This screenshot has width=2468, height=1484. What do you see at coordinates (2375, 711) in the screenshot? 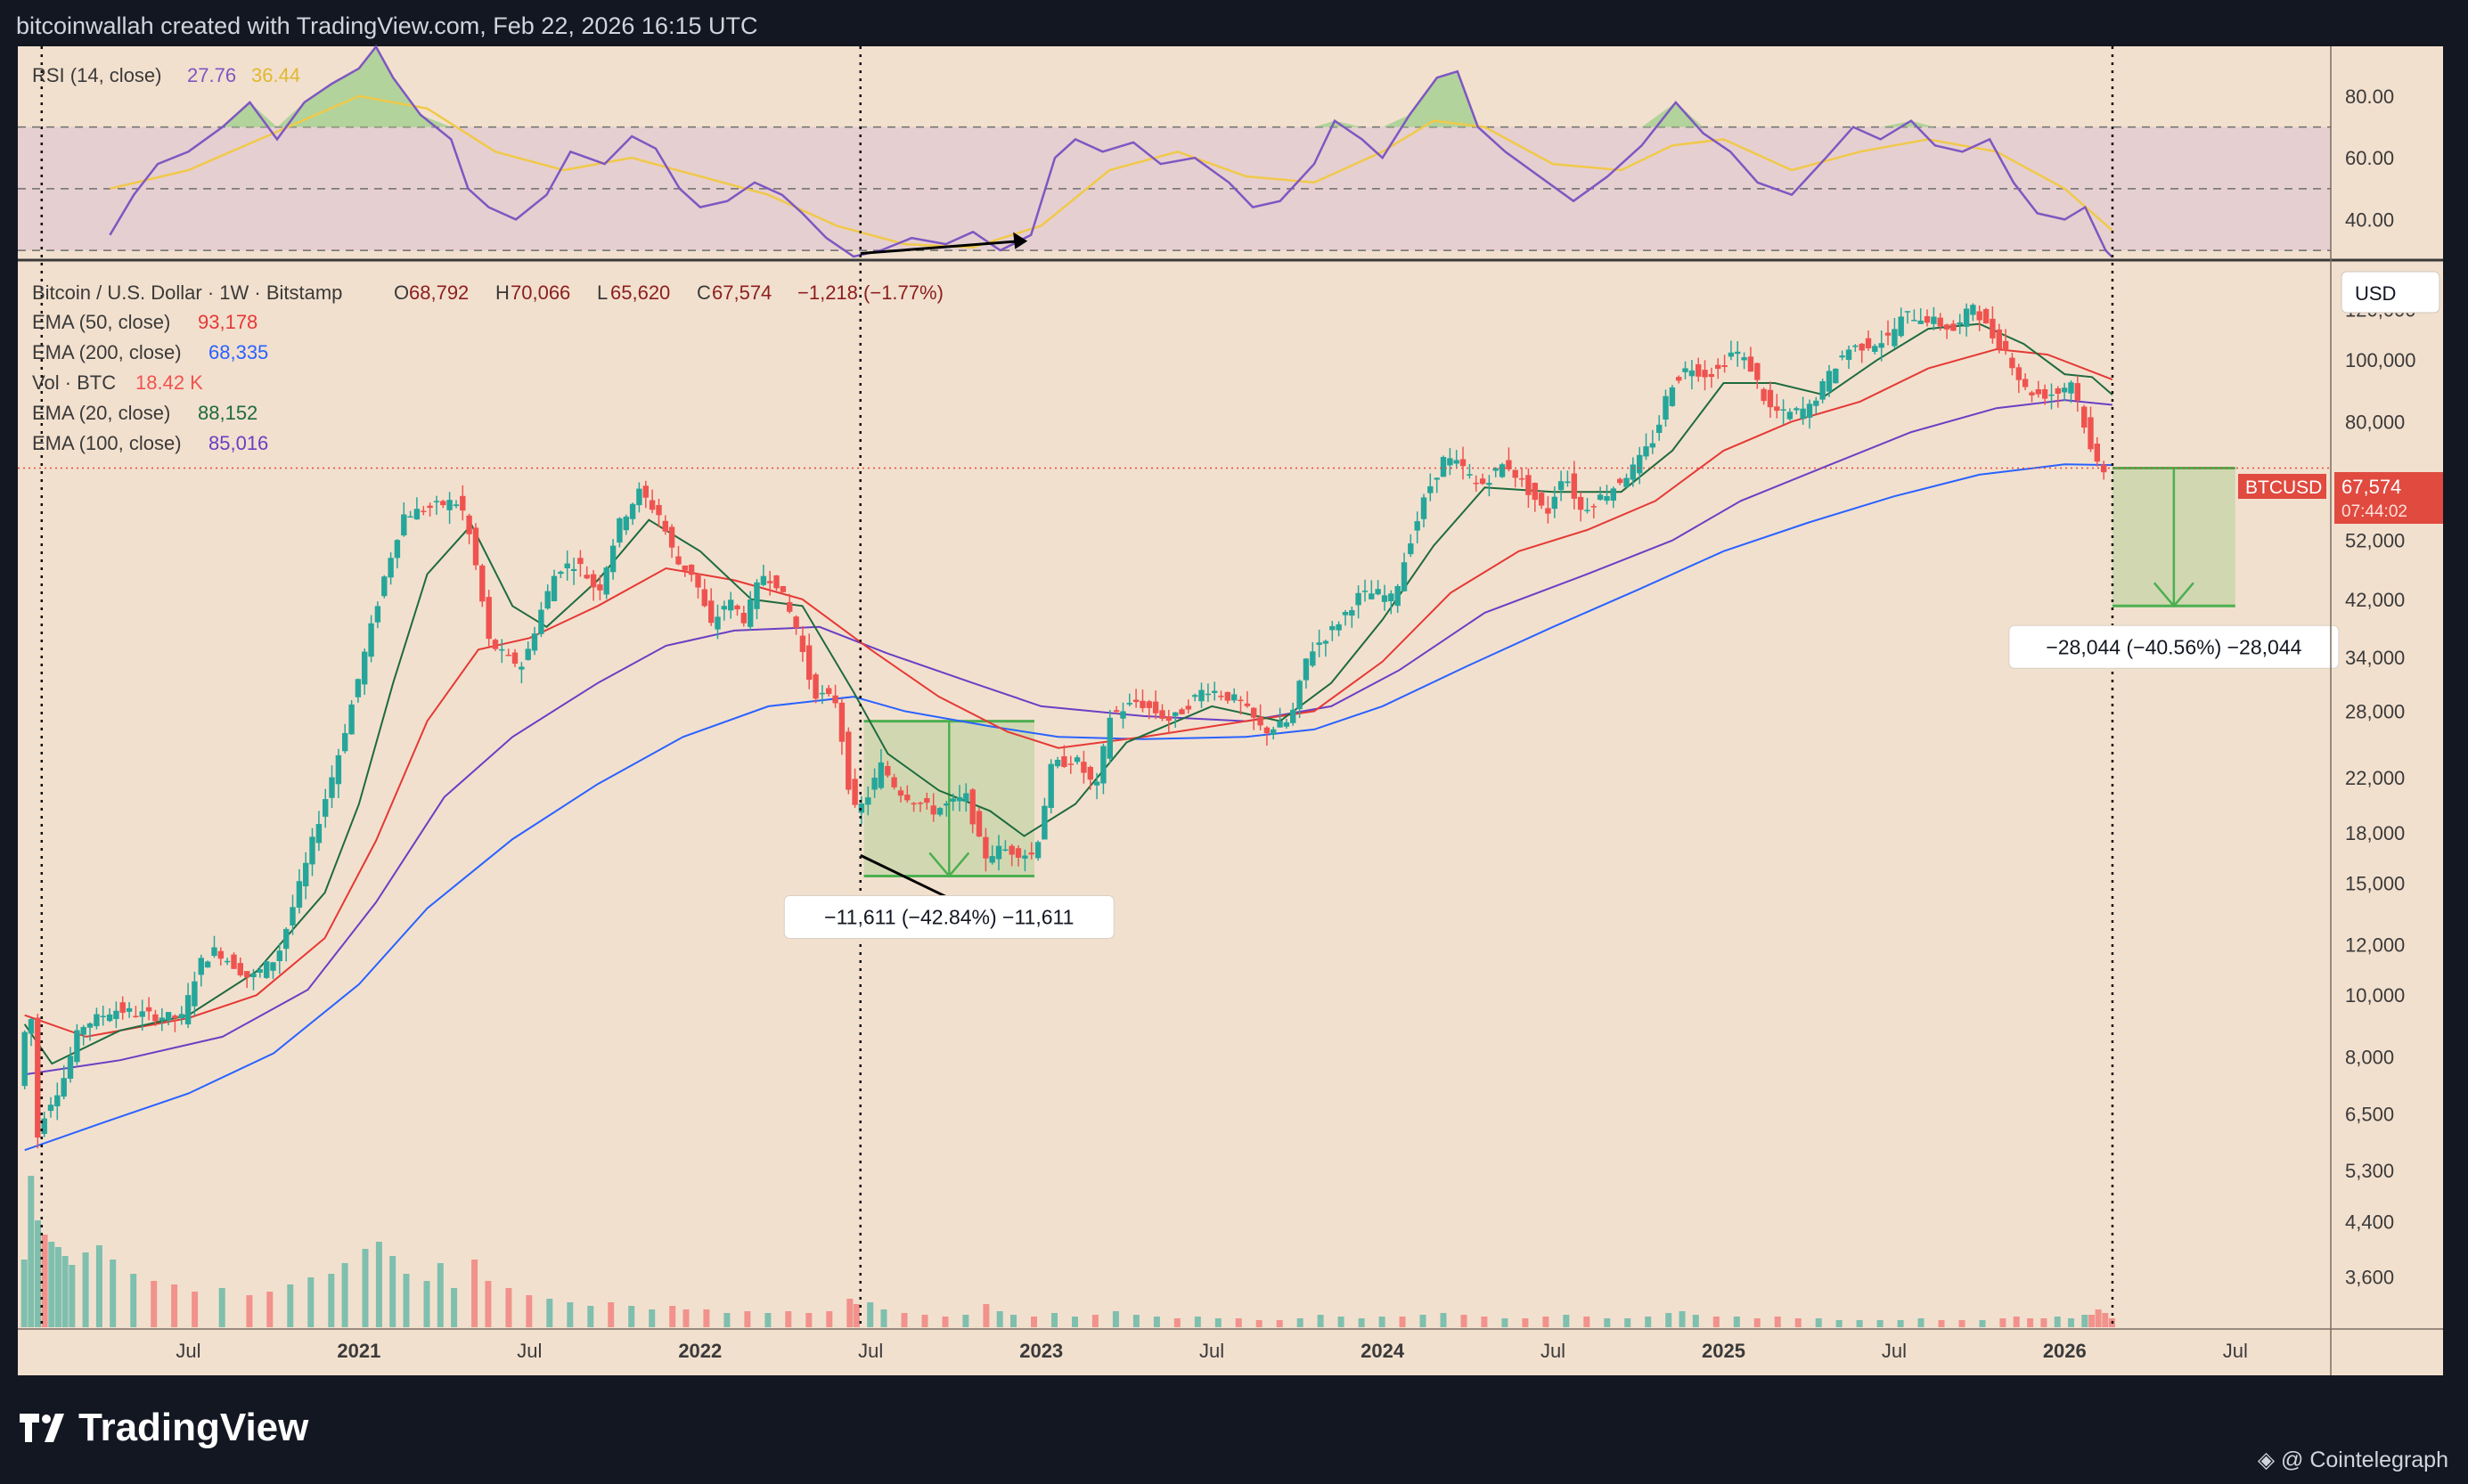
I see `price-tick-label: 28,000` at bounding box center [2375, 711].